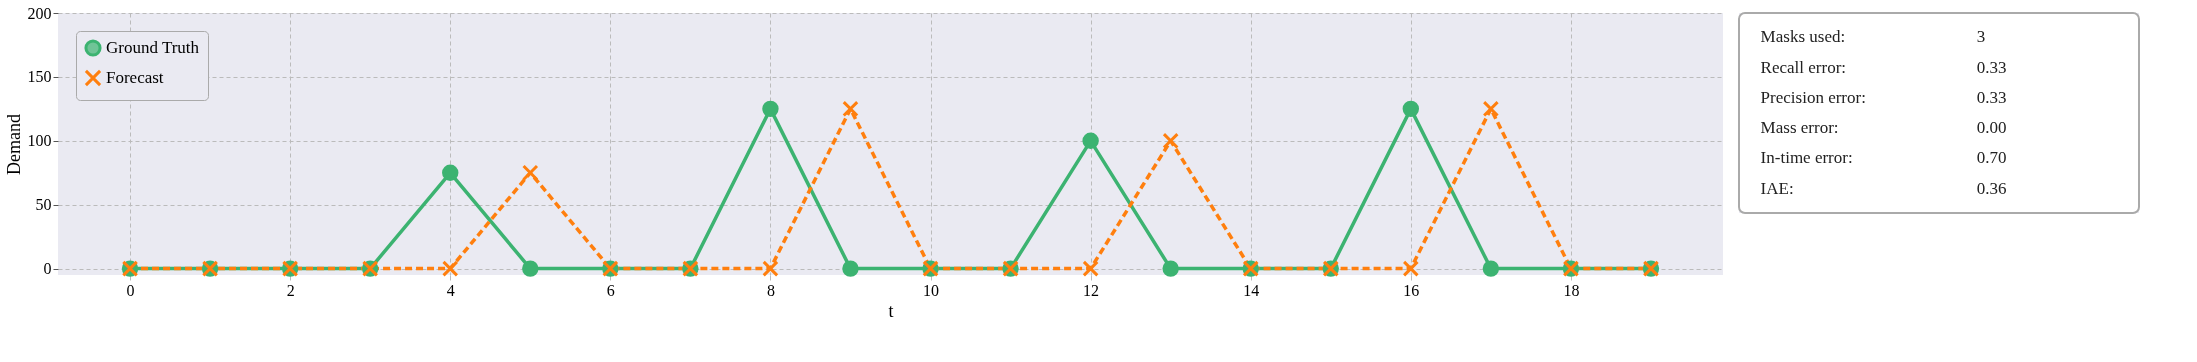  What do you see at coordinates (1991, 158) in the screenshot?
I see `text: 0.70` at bounding box center [1991, 158].